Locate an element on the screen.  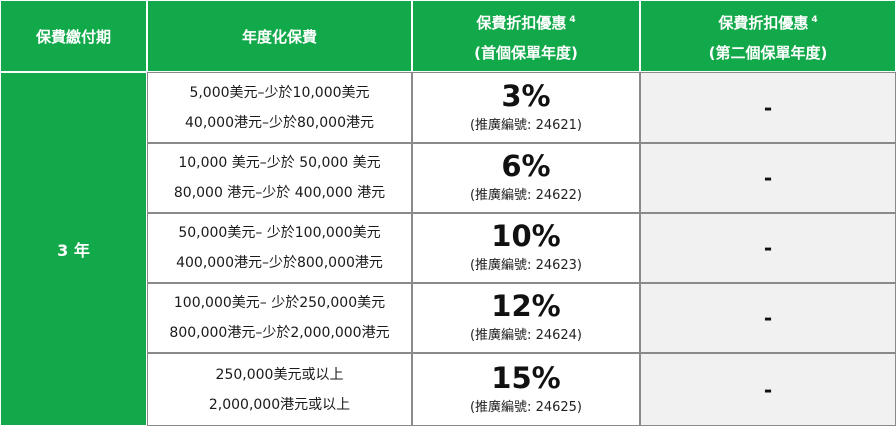
discount-first-cell: 3% (推廣編號: 24621) is located at coordinates (526, 107).